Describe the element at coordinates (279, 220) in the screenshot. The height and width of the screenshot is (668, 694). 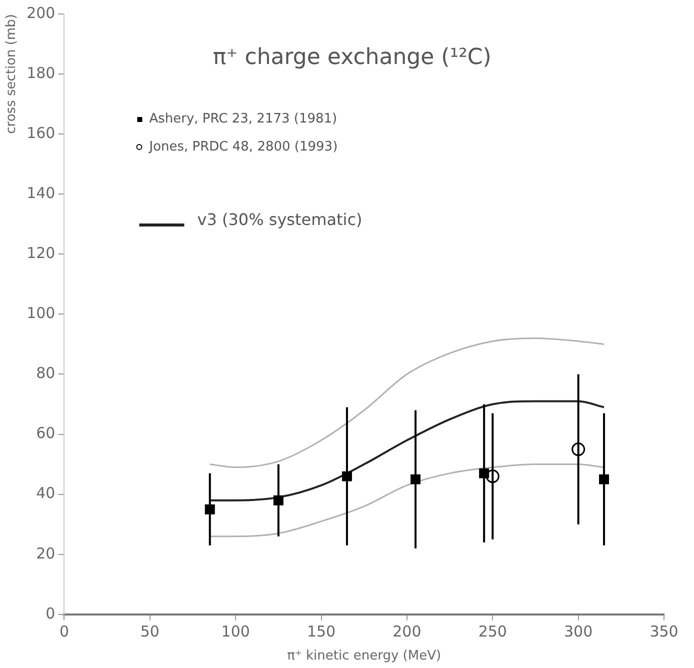
I see `legend-label: v3 (30% systematic)` at that location.